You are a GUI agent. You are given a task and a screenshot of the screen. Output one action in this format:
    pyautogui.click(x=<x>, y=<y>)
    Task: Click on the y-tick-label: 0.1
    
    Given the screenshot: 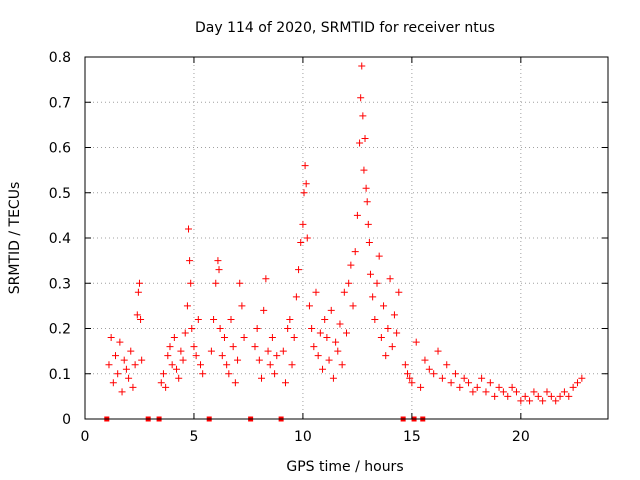 What is the action you would take?
    pyautogui.click(x=60, y=375)
    